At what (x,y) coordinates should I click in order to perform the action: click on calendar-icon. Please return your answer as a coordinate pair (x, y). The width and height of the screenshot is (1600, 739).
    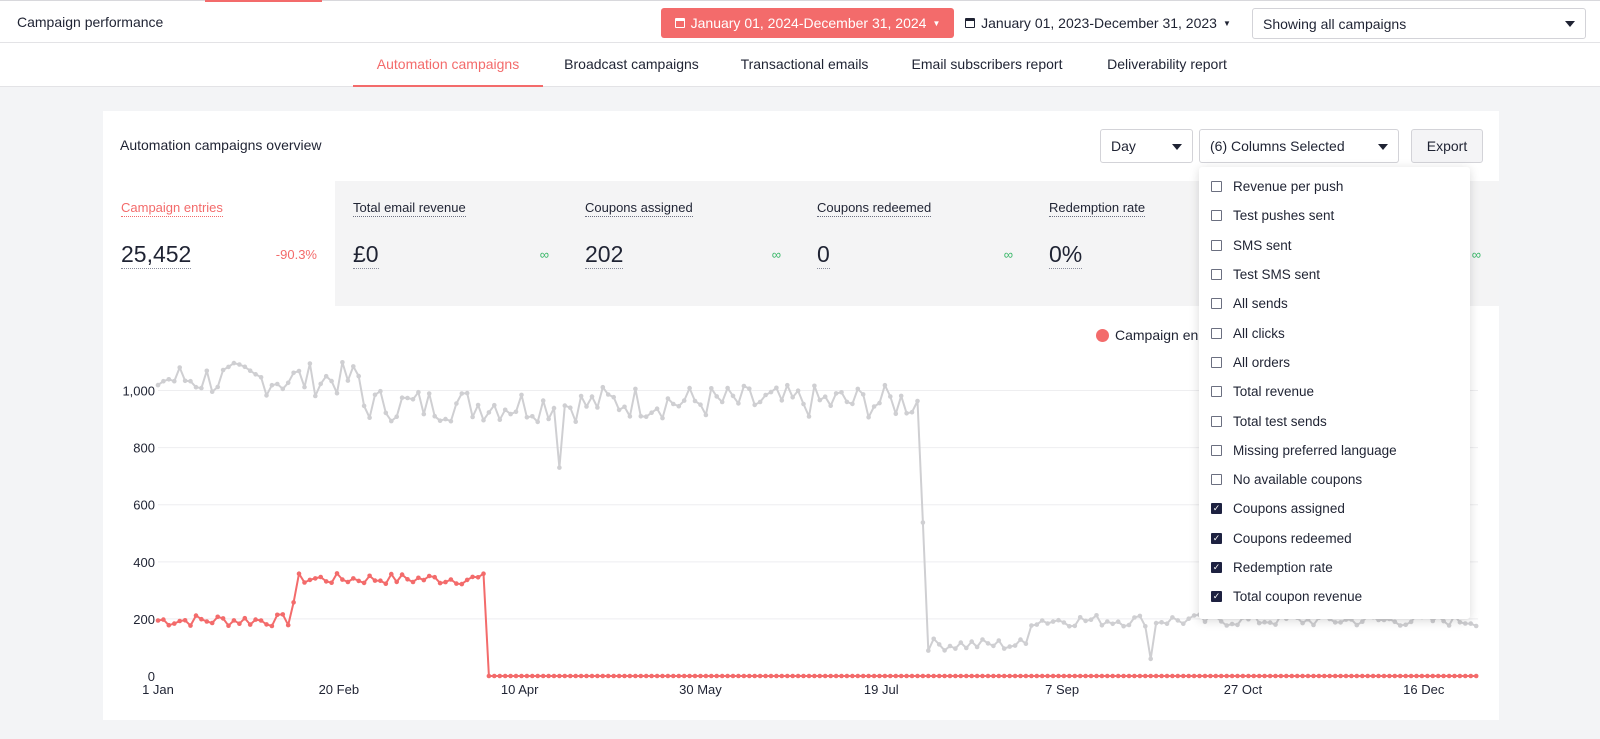
    Looking at the image, I should click on (679, 23).